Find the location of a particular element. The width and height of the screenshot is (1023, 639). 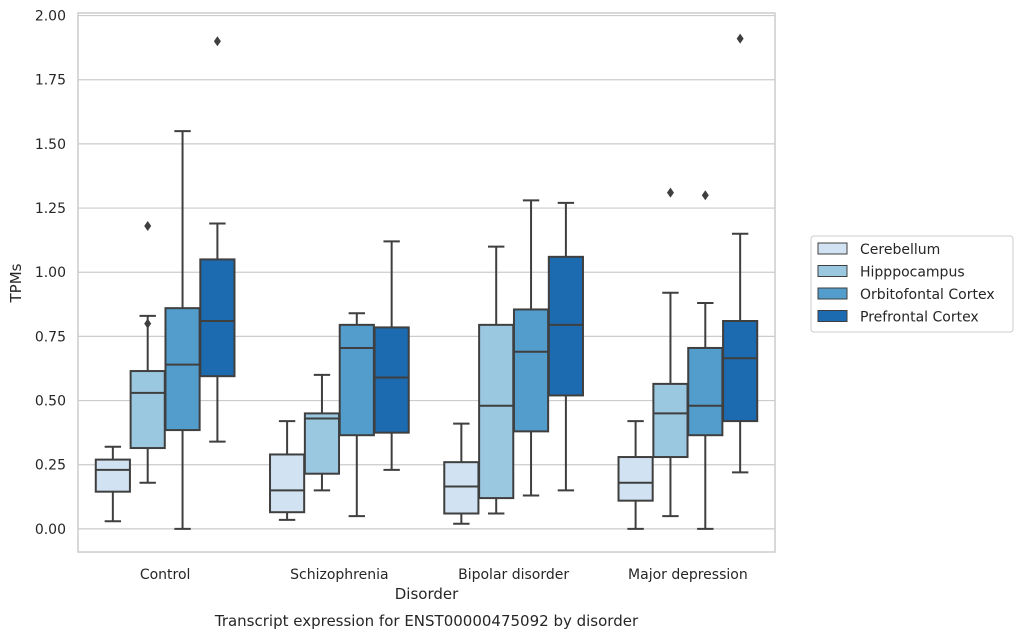

y-tick-label: 1.00 is located at coordinates (50, 273).